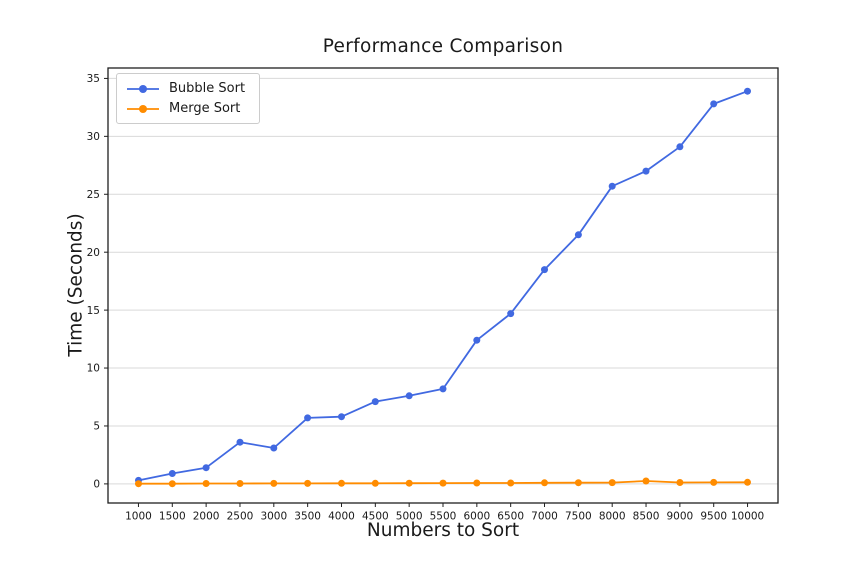  I want to click on x-tick-label-1000: 1000, so click(138, 517).